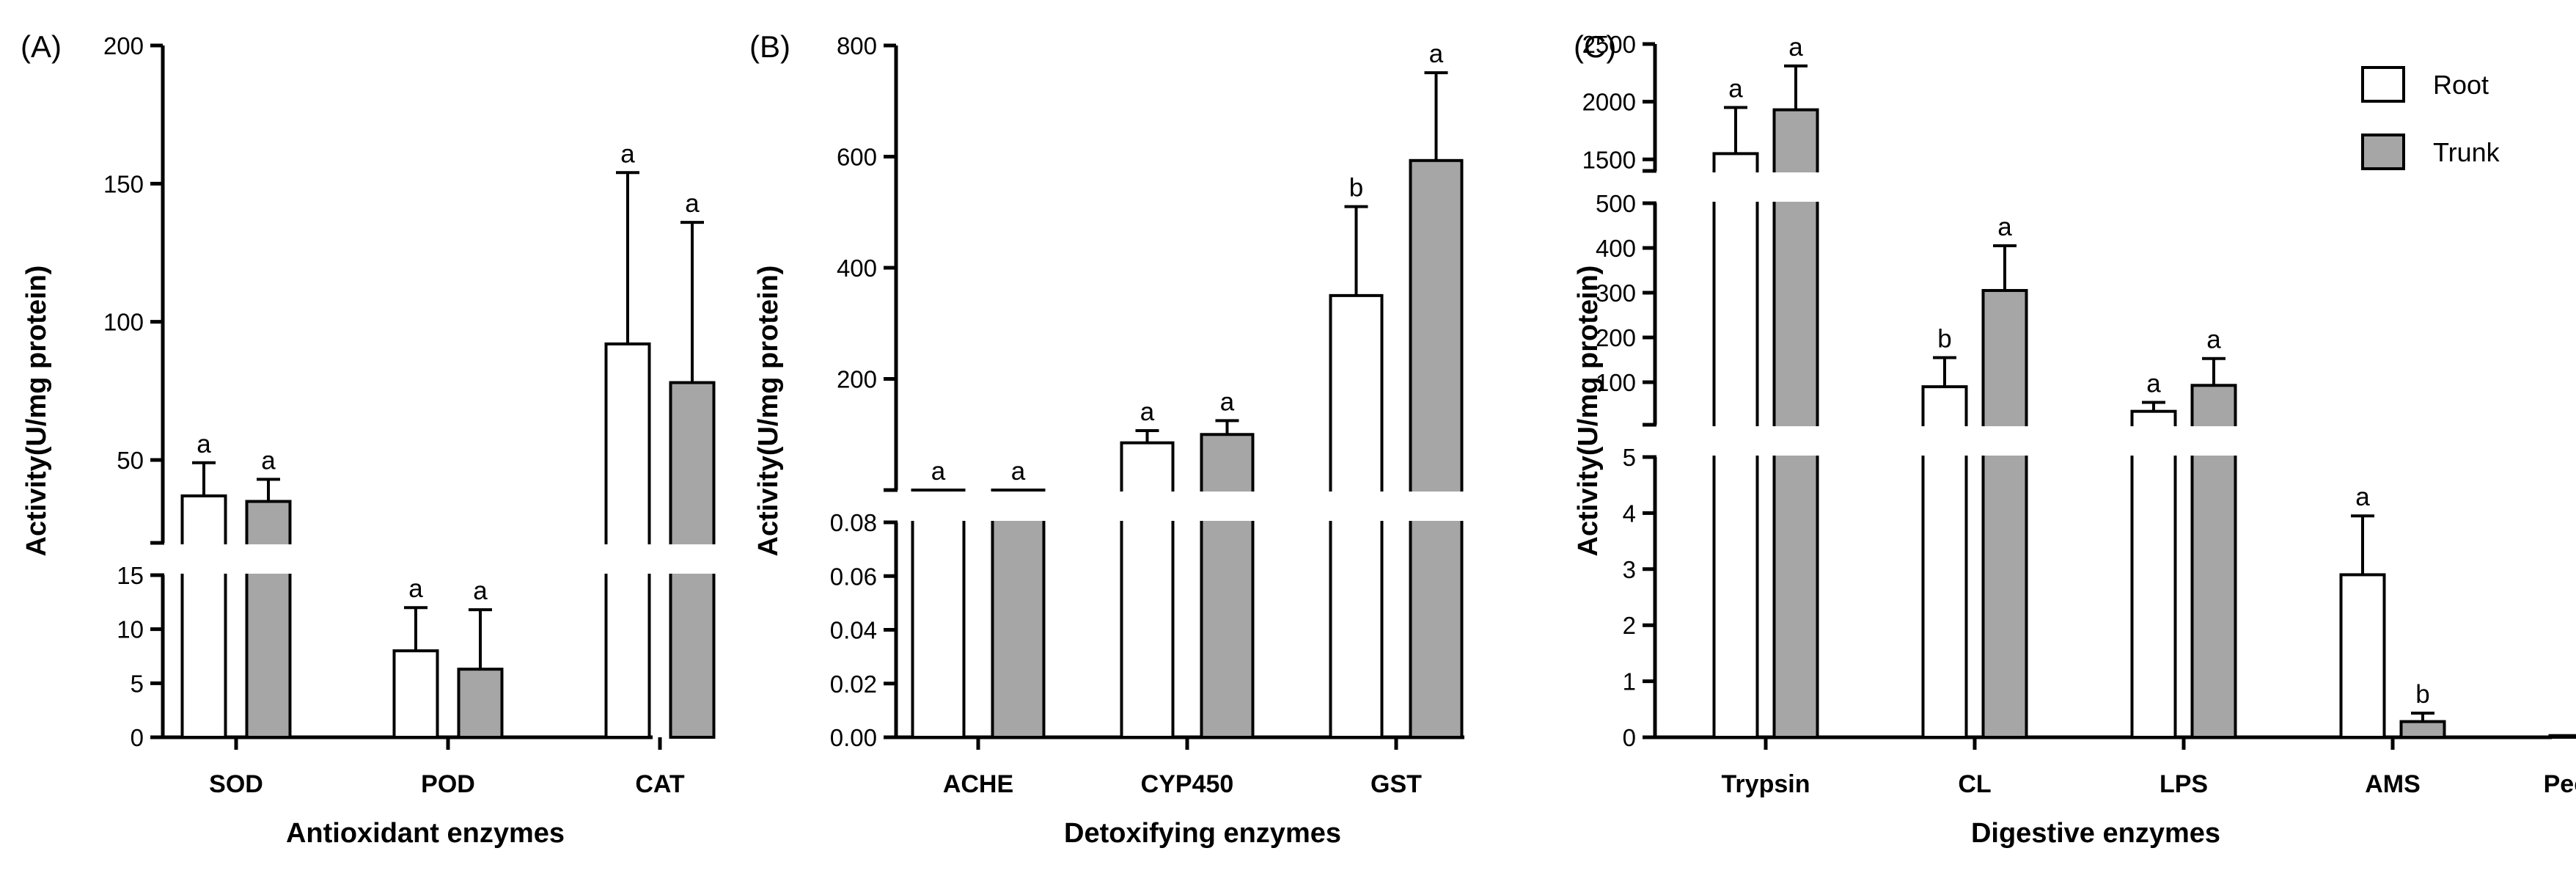 Image resolution: width=2576 pixels, height=884 pixels. I want to click on x-axis-title: Detoxifying enzymes, so click(1202, 833).